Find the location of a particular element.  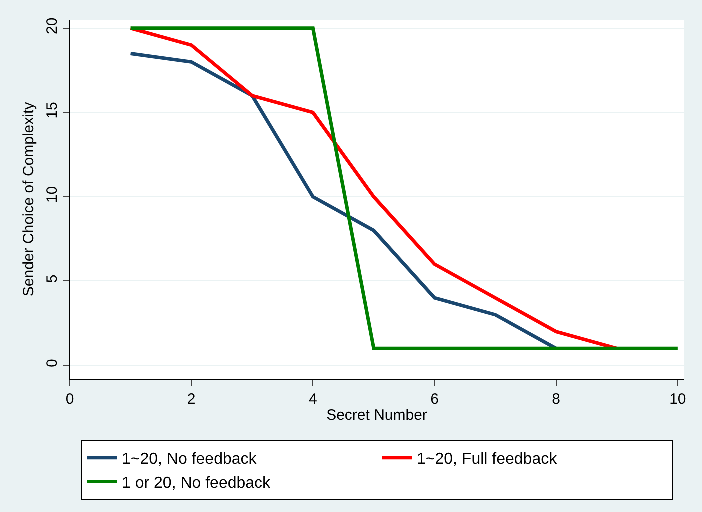

x-tick-label: 10 is located at coordinates (678, 399).